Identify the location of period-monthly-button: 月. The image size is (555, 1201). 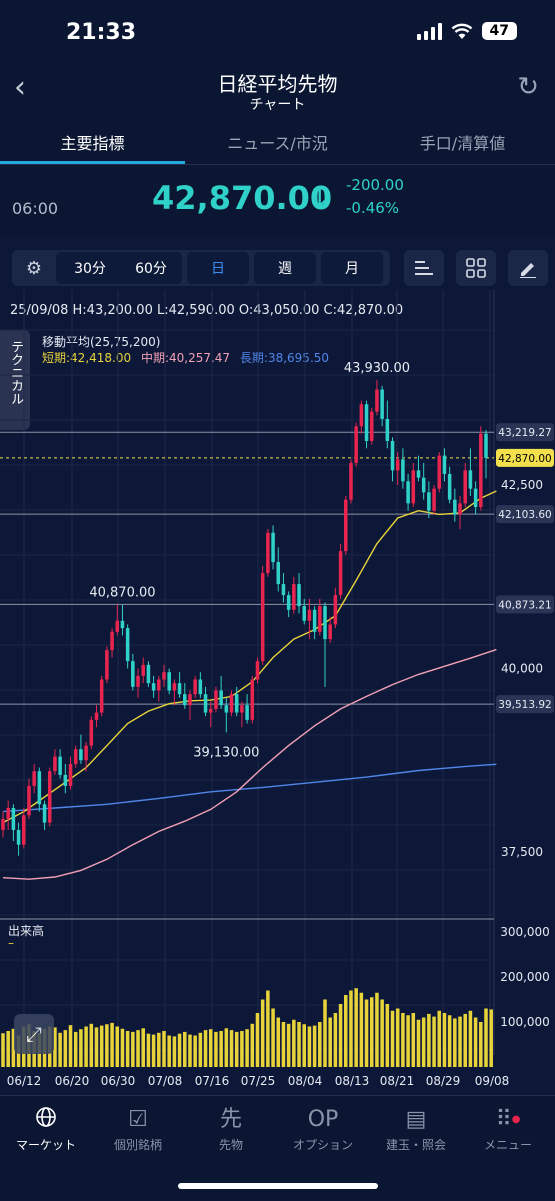
(352, 268).